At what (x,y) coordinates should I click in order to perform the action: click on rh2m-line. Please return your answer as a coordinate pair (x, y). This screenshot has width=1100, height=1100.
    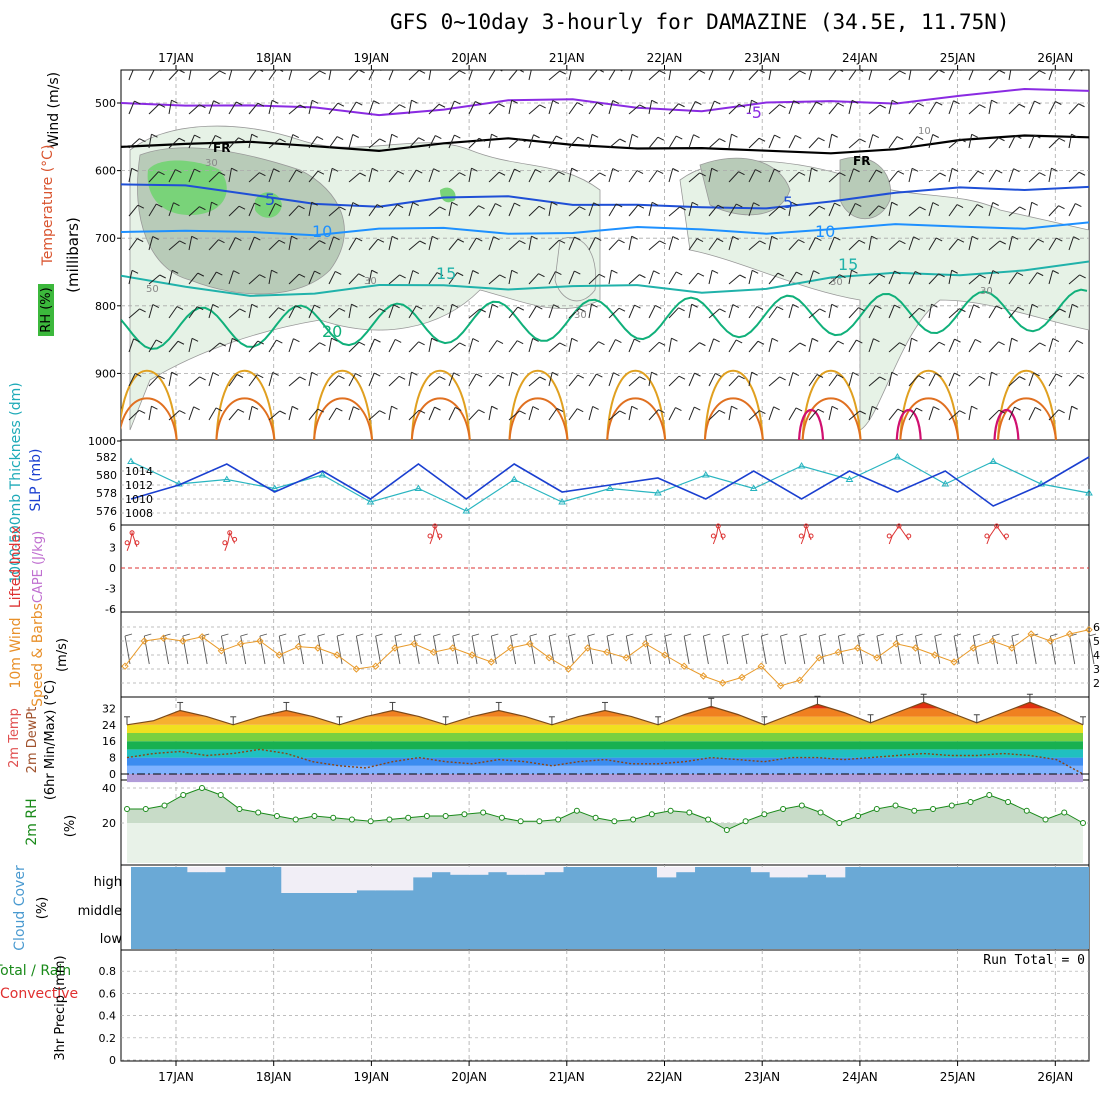
    Looking at the image, I should click on (605, 809).